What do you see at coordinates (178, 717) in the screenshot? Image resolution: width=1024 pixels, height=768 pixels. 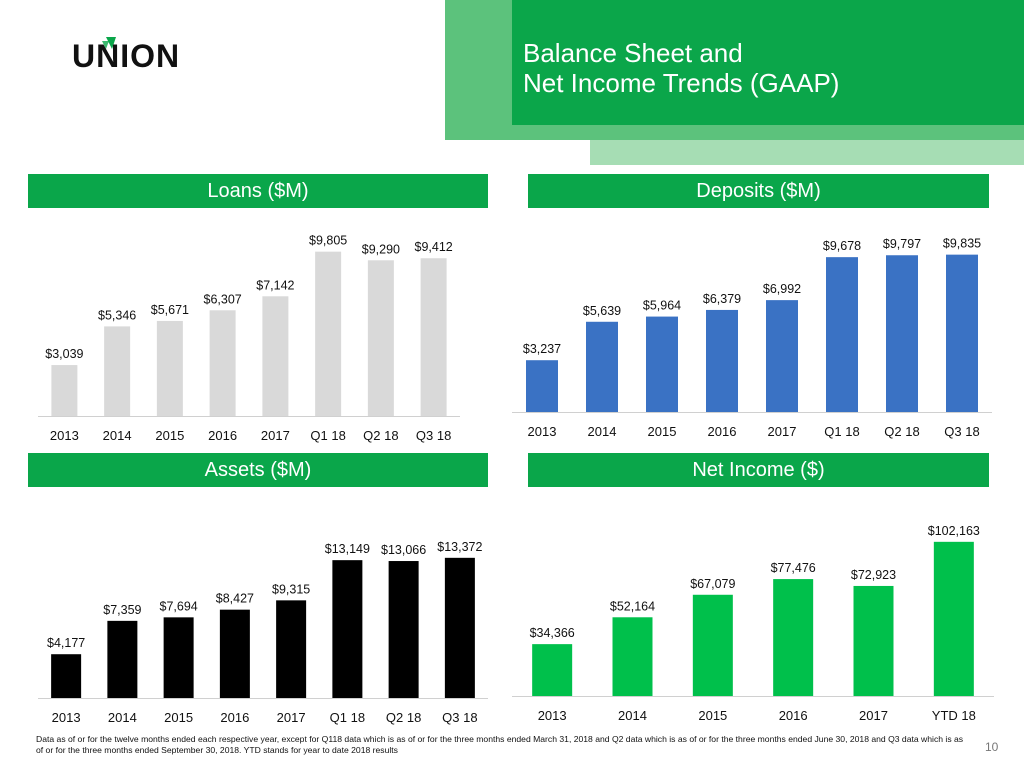 I see `assets-tick-label-2: 2015` at bounding box center [178, 717].